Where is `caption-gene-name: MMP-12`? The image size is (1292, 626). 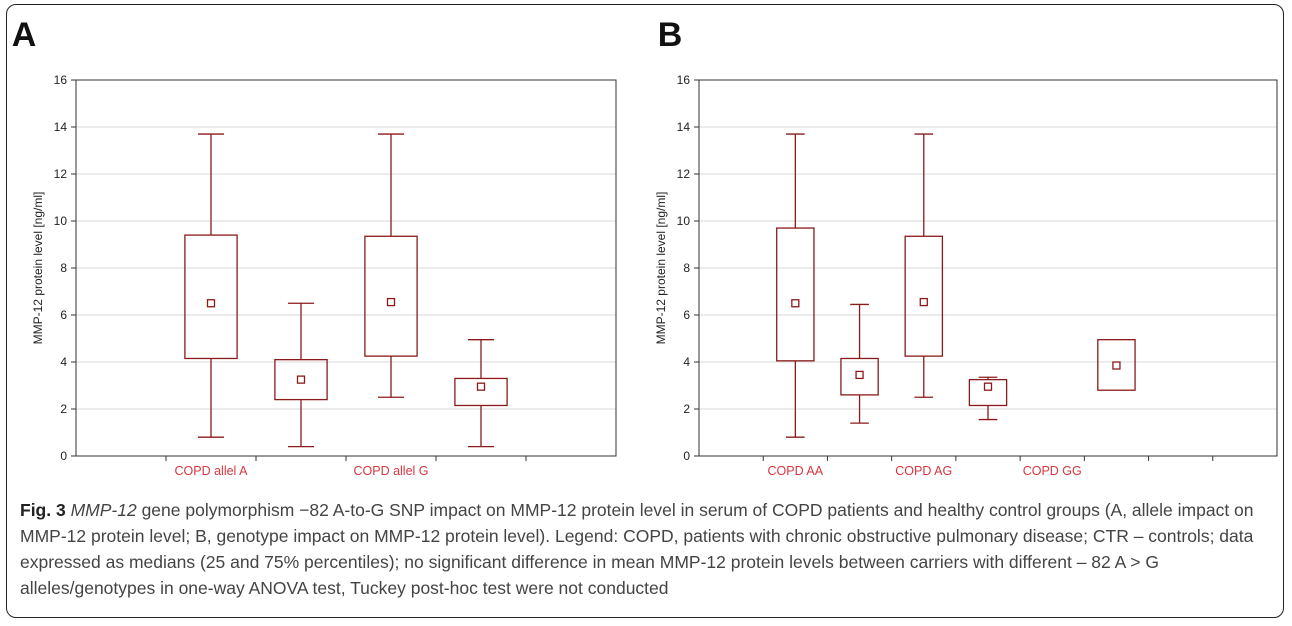
caption-gene-name: MMP-12 is located at coordinates (103, 510).